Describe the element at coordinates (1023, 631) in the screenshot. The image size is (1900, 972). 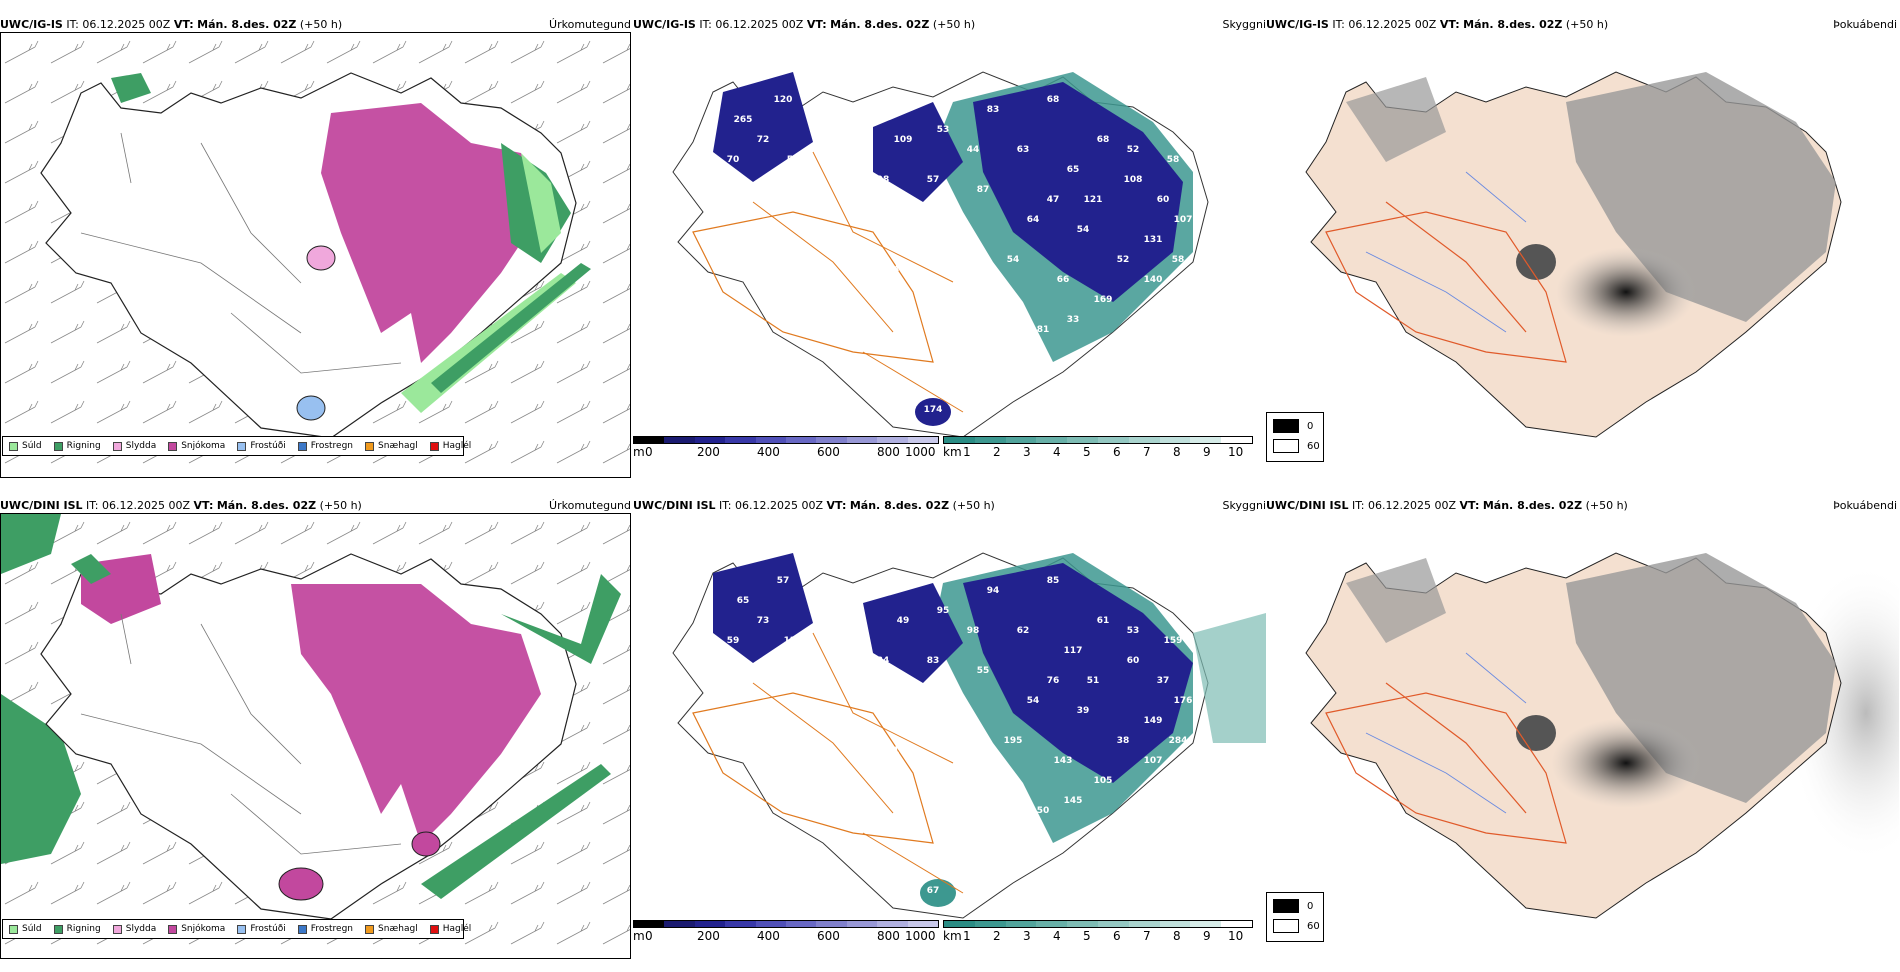
I see `cloud-base-label: 62` at that location.